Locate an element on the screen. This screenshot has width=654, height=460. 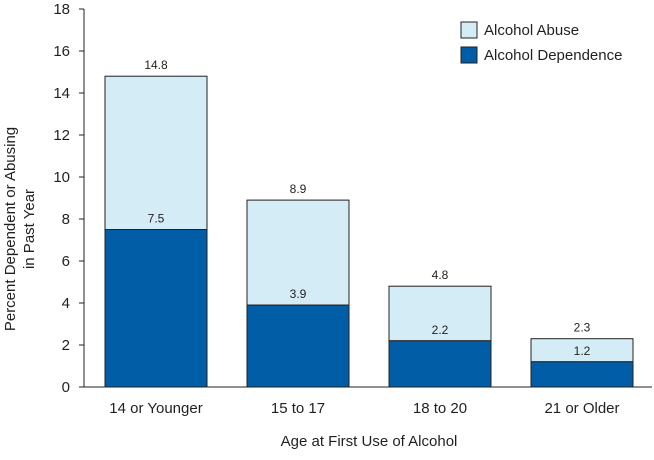
dependence-value-label: 2.2 is located at coordinates (440, 330).